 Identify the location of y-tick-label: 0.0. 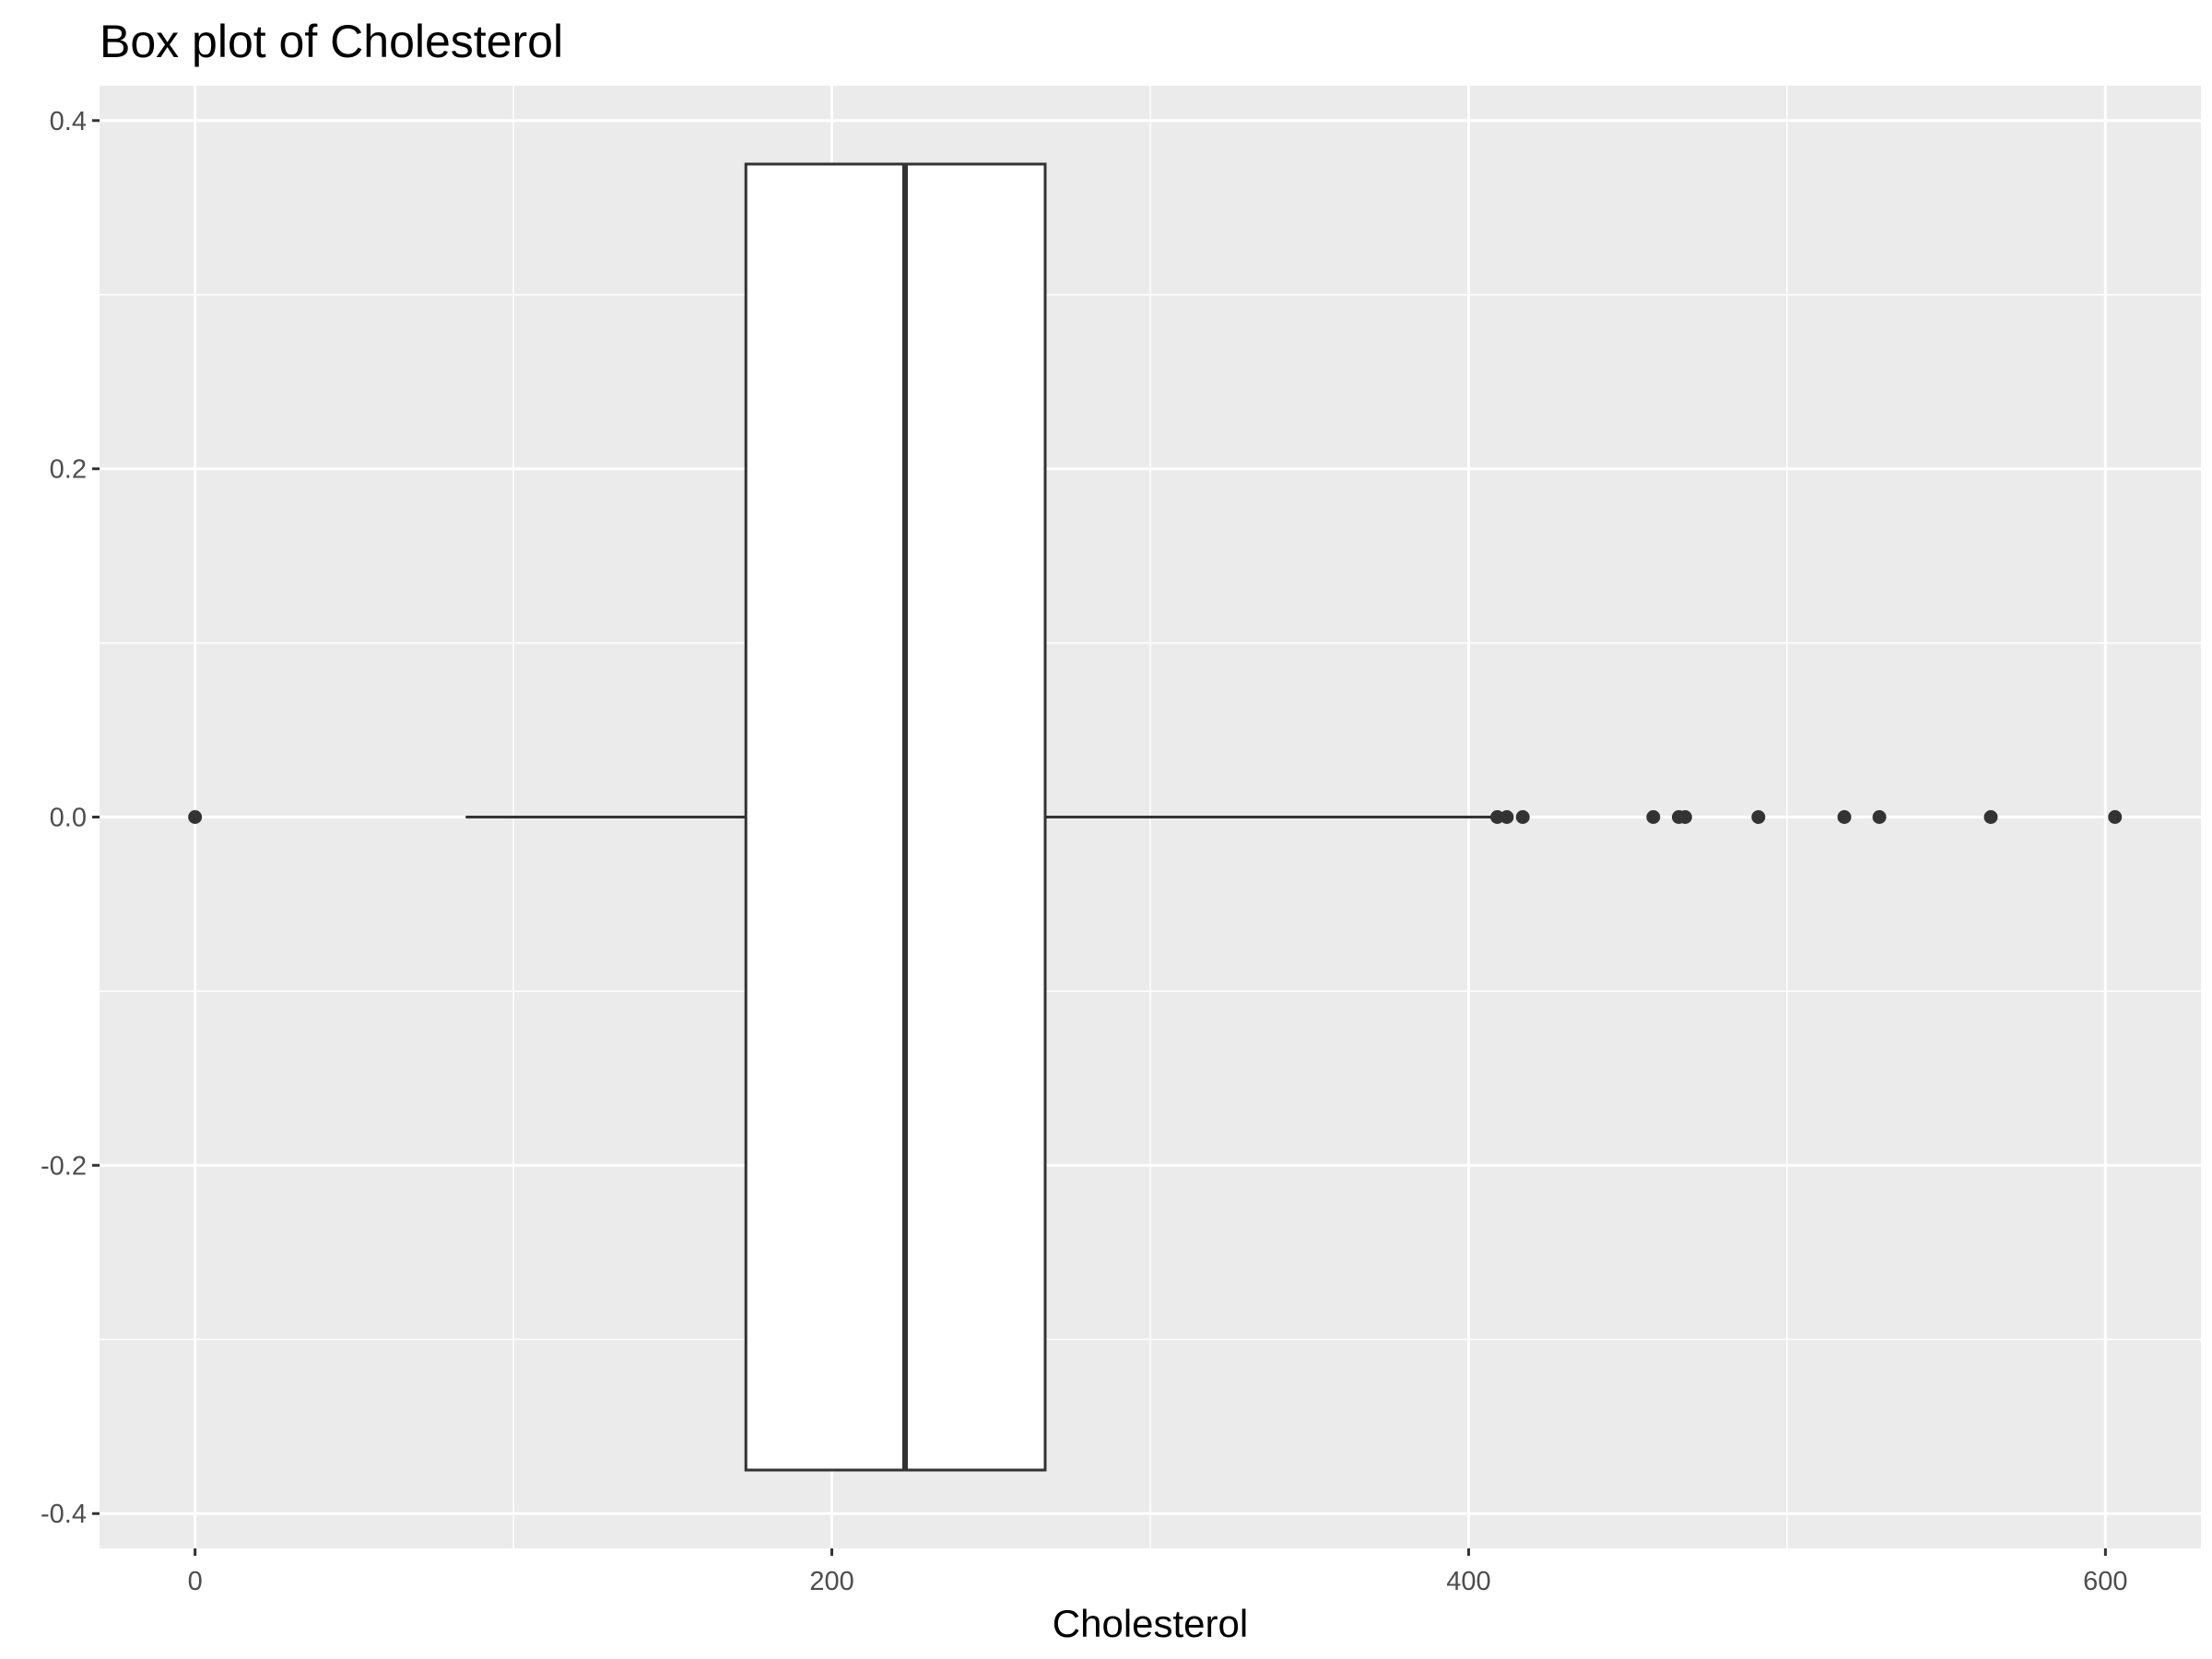
(68, 818).